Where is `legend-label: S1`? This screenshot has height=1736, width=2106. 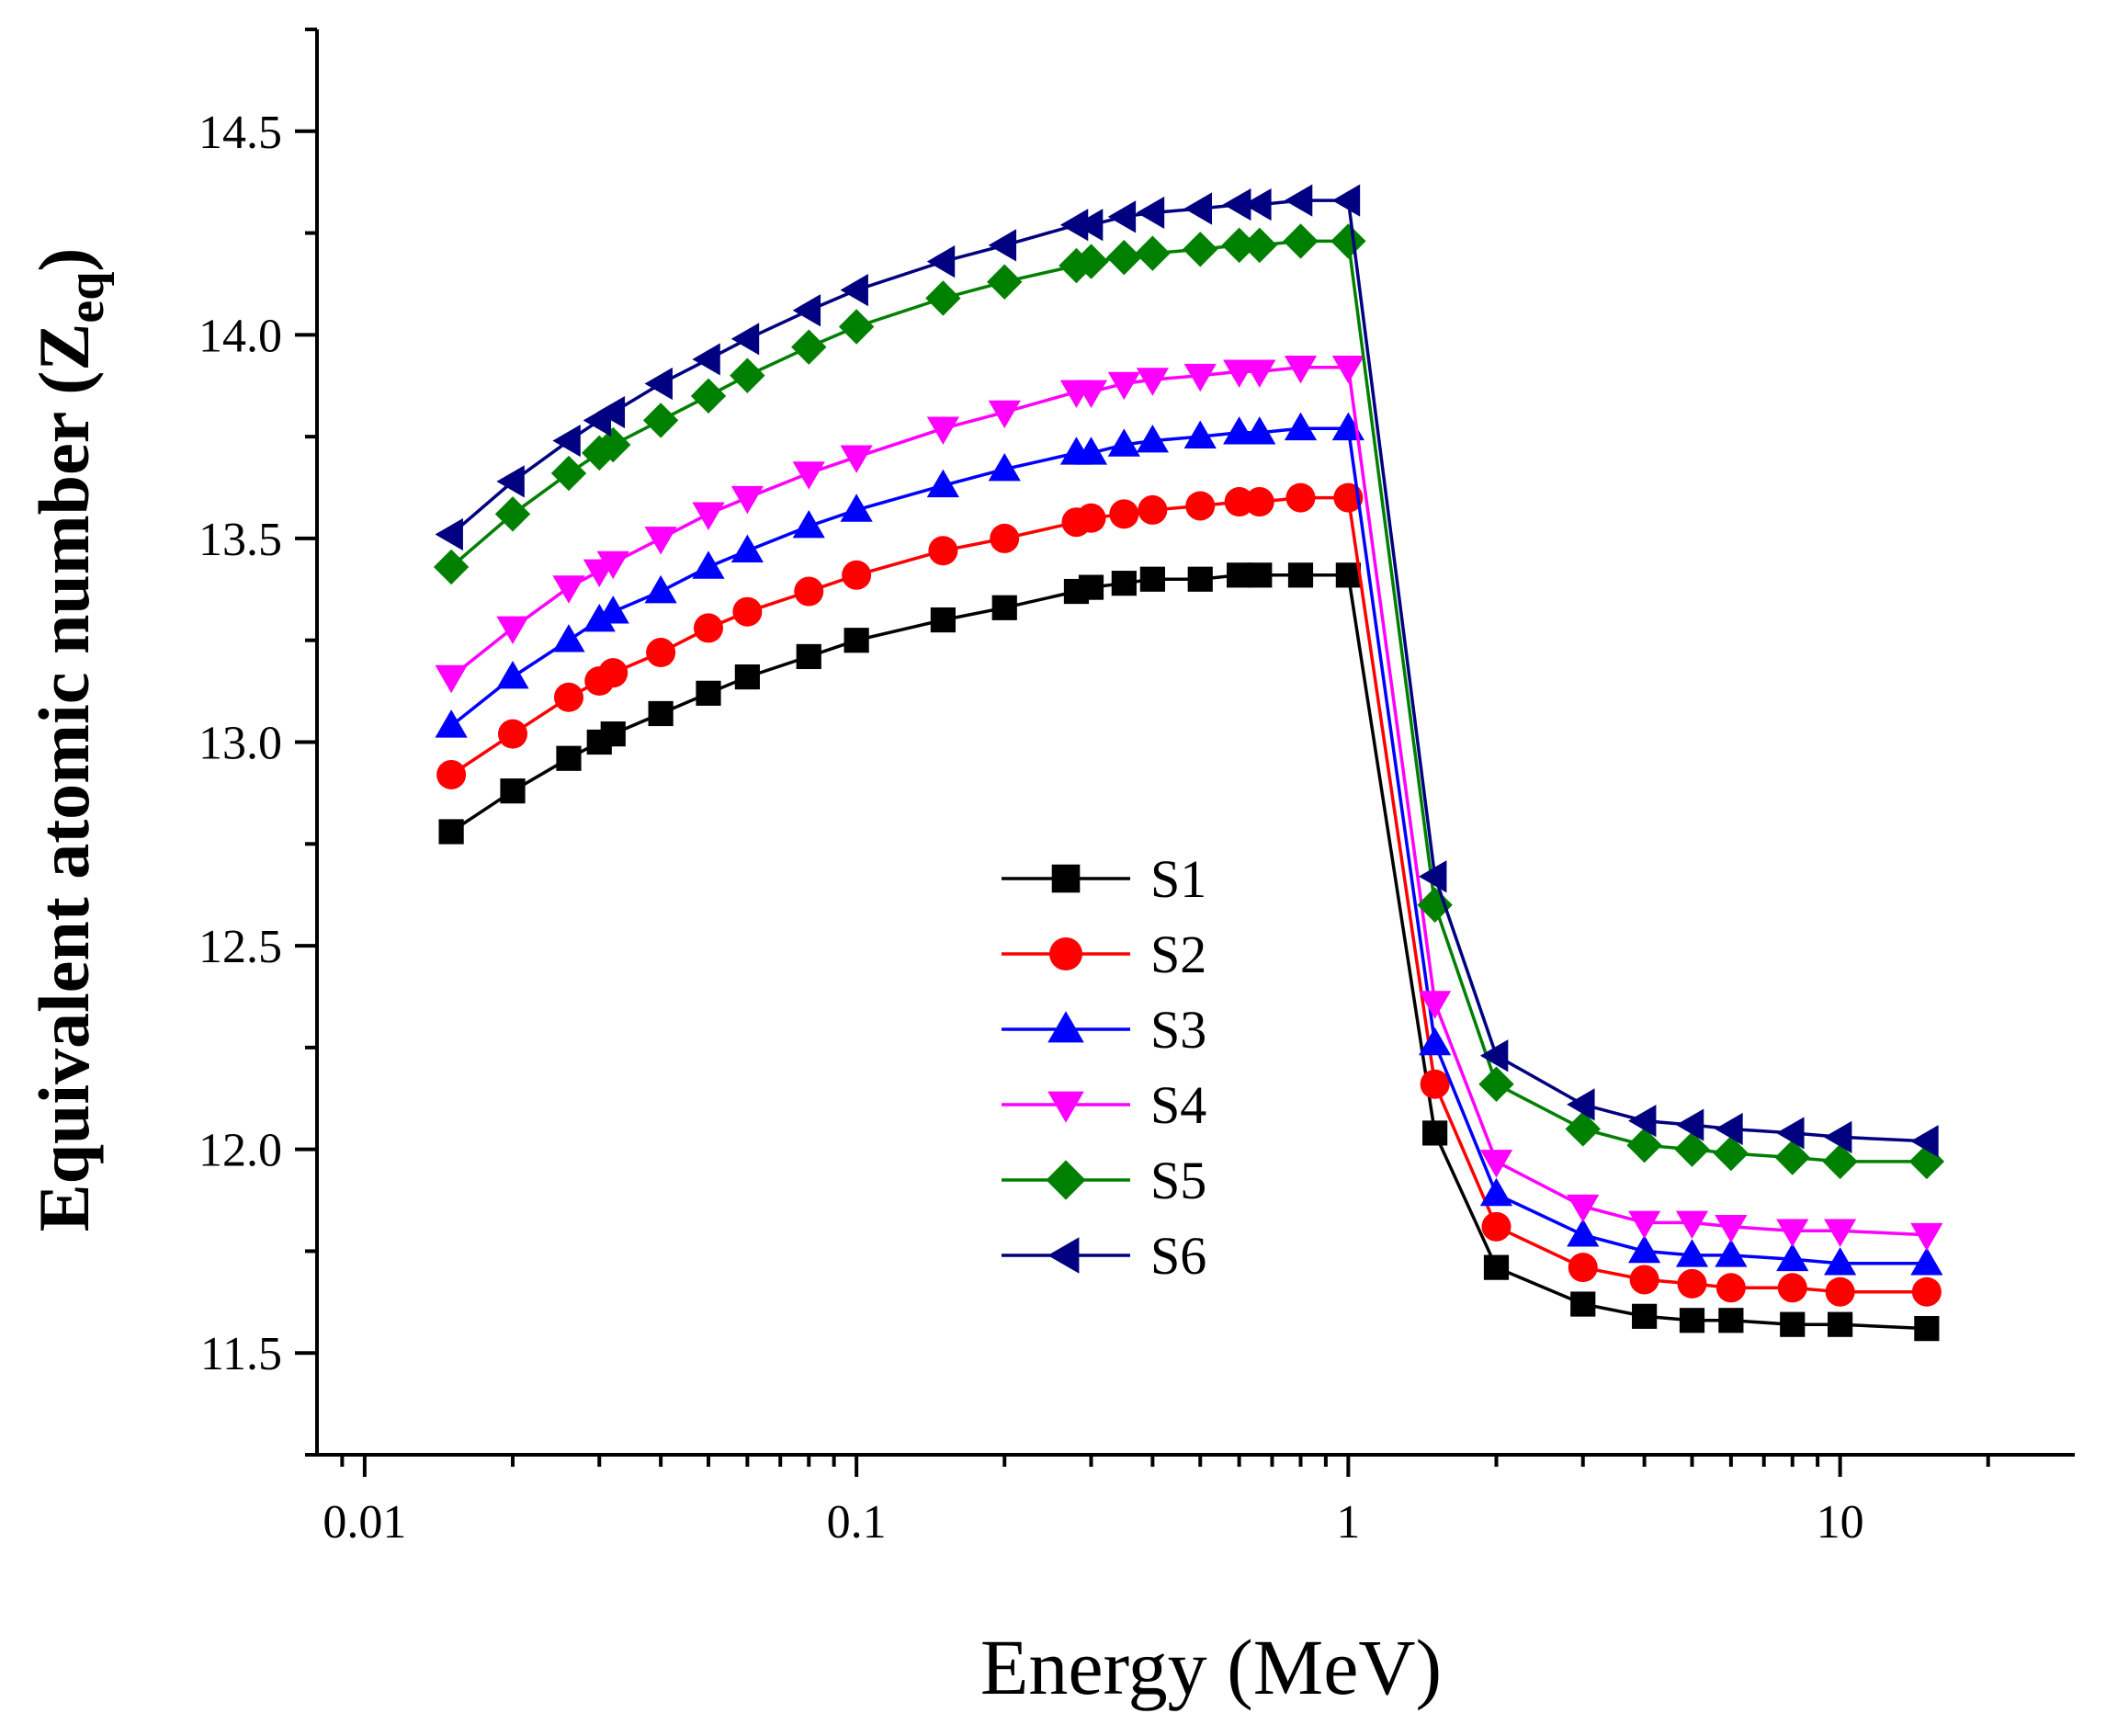
legend-label: S1 is located at coordinates (1178, 879).